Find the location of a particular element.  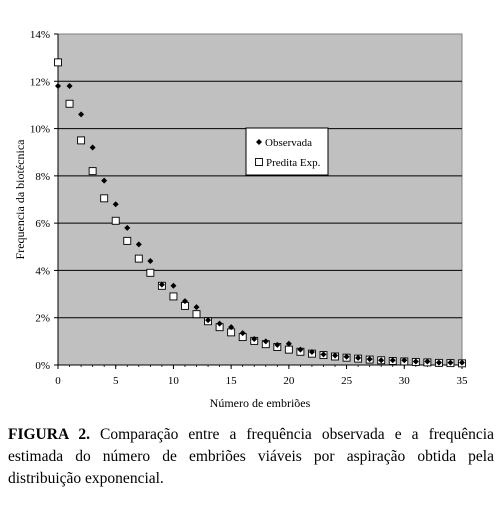

x-axis-ticks: 0 5 10 15 20 25 30 35 is located at coordinates (262, 375).